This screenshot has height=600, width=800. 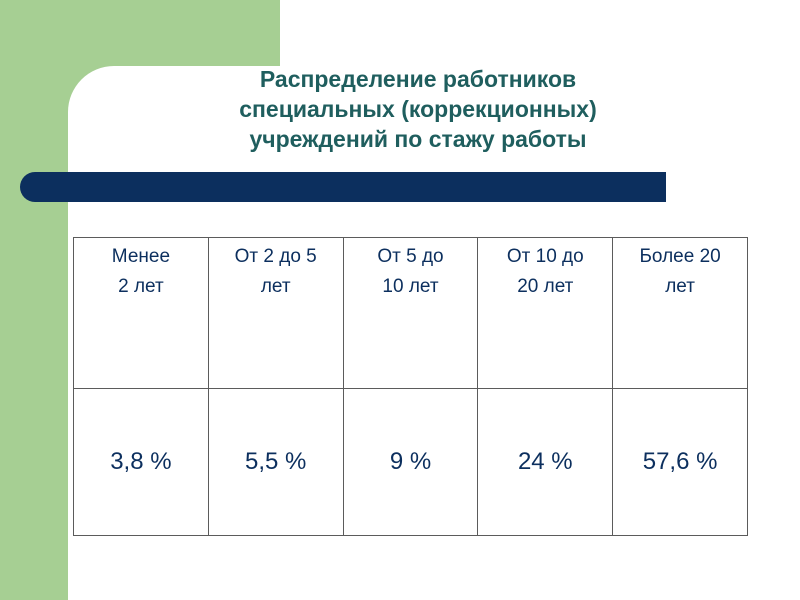 I want to click on header-cell-text: Более 20, so click(x=680, y=256).